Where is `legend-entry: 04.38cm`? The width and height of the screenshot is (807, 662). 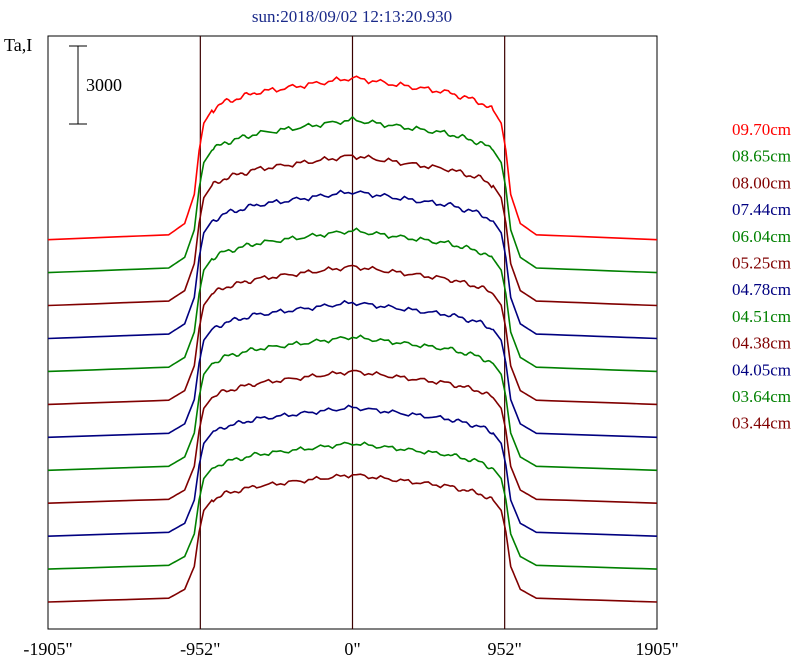 legend-entry: 04.38cm is located at coordinates (761, 343).